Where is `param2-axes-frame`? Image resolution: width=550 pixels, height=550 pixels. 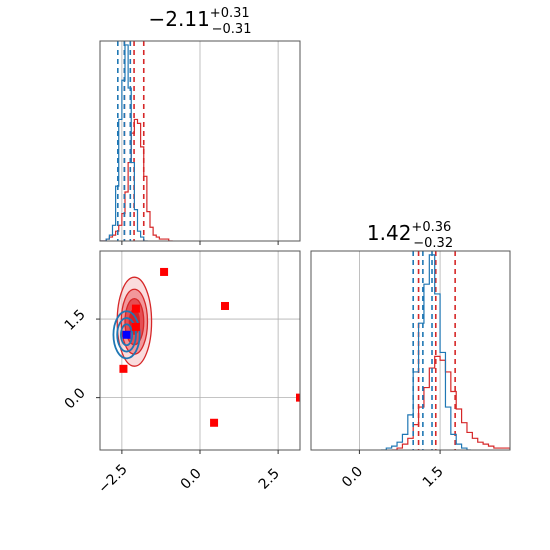
param2-axes-frame is located at coordinates (410, 350).